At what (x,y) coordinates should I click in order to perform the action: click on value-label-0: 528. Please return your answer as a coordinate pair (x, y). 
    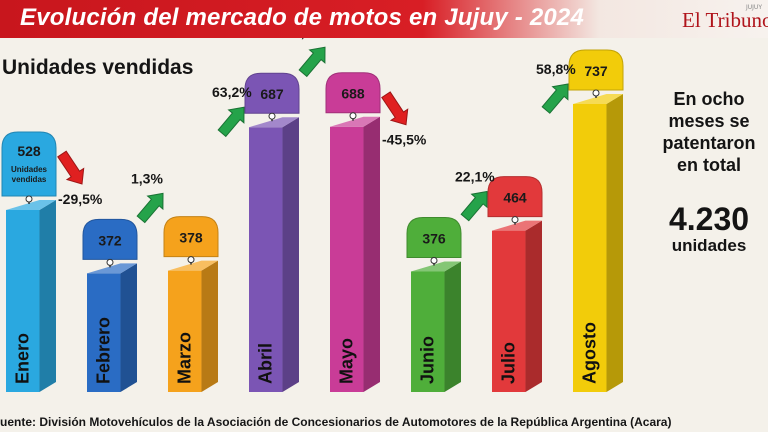
    Looking at the image, I should click on (29, 151).